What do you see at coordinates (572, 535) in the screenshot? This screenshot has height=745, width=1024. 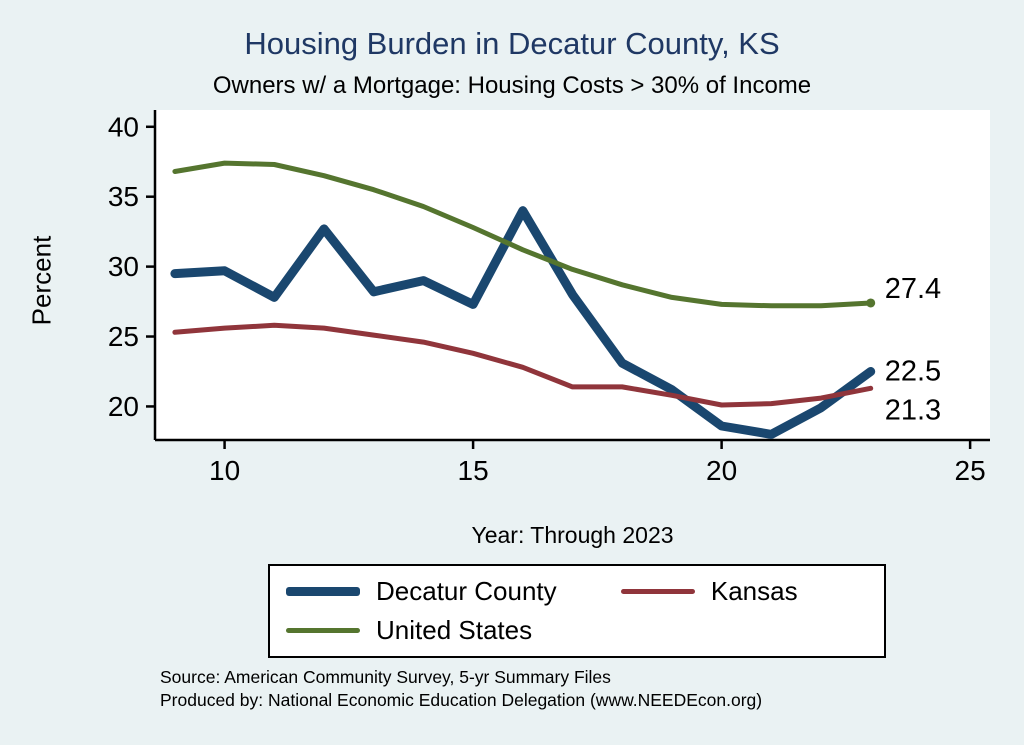 I see `x-axis-title: Year: Through 2023` at bounding box center [572, 535].